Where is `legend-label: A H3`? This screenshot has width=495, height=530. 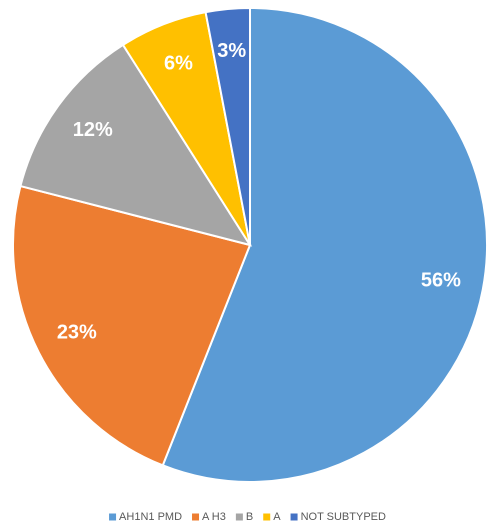
legend-label: A H3 is located at coordinates (214, 517).